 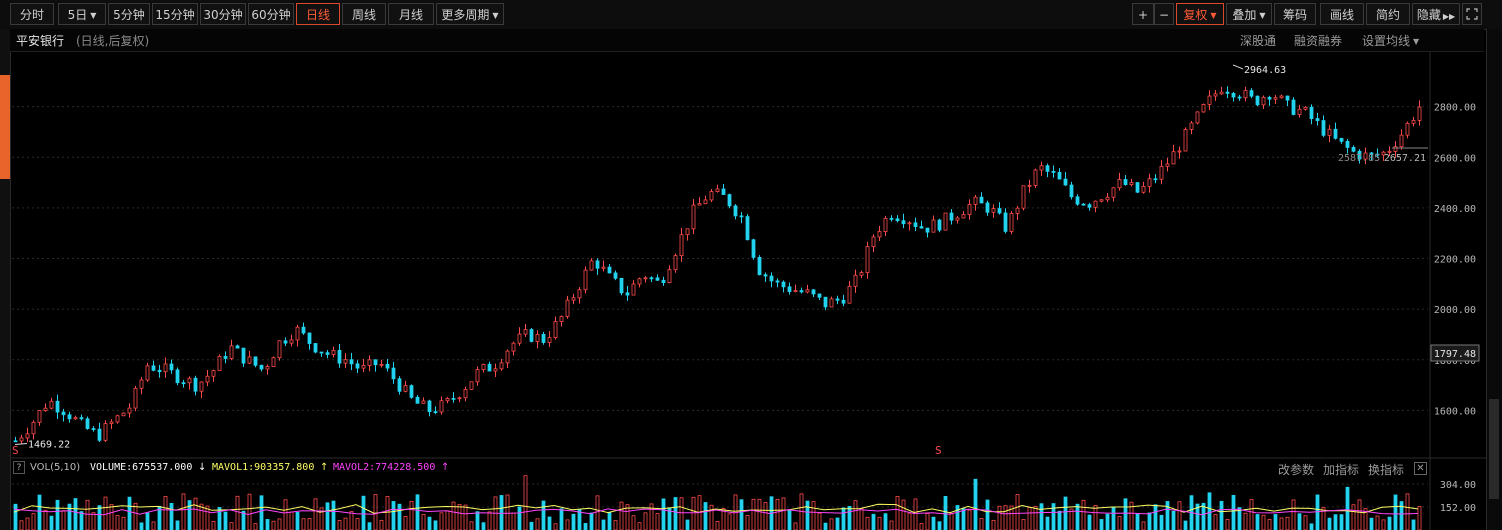 I want to click on add-indicator-link: 加指标, so click(x=1341, y=470).